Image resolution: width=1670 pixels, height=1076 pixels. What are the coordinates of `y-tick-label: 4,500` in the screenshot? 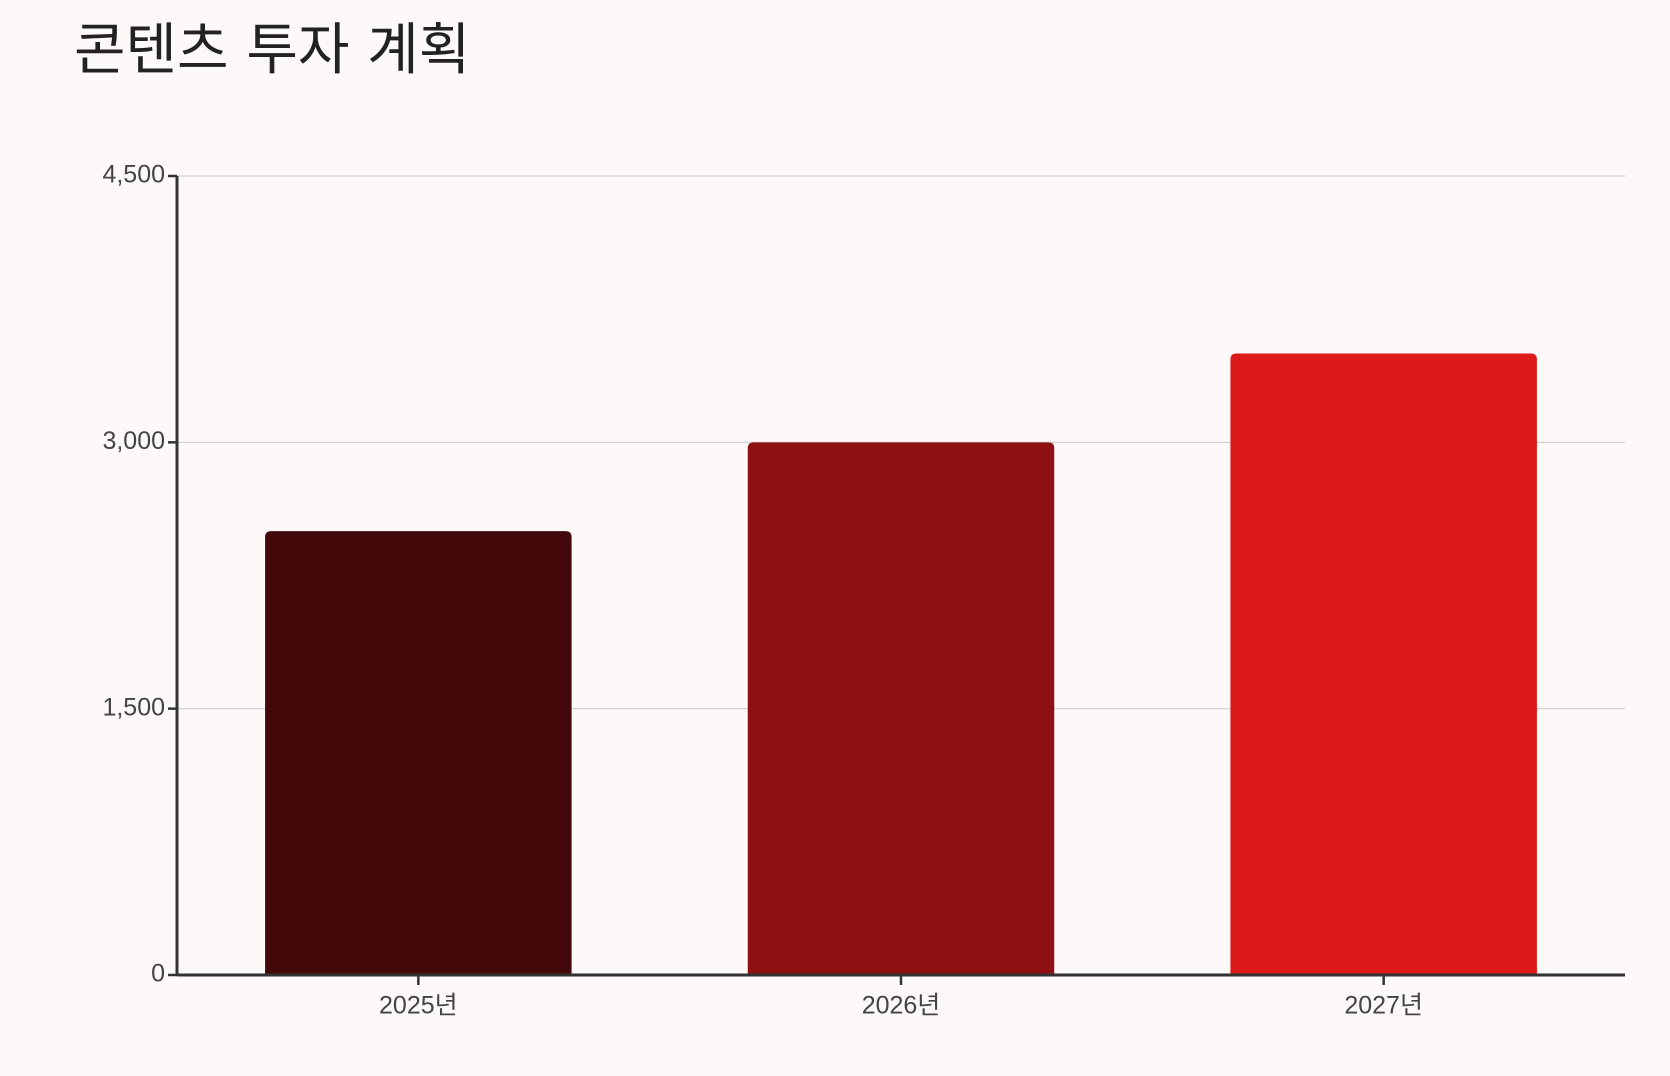 It's located at (133, 175).